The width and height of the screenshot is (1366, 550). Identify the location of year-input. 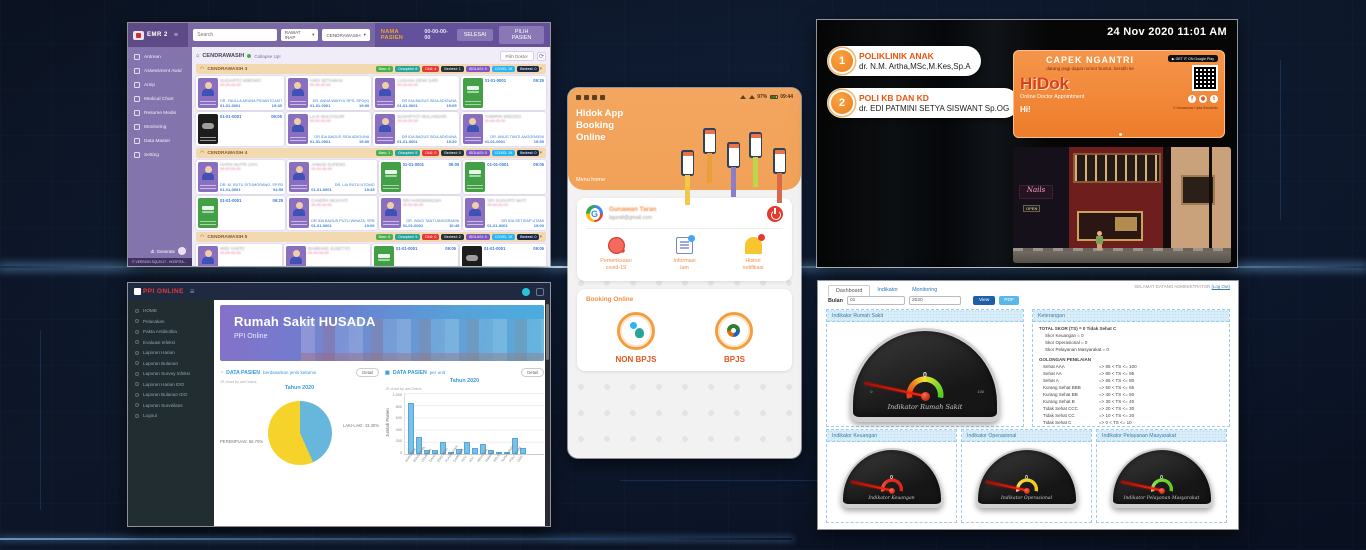
(934, 300).